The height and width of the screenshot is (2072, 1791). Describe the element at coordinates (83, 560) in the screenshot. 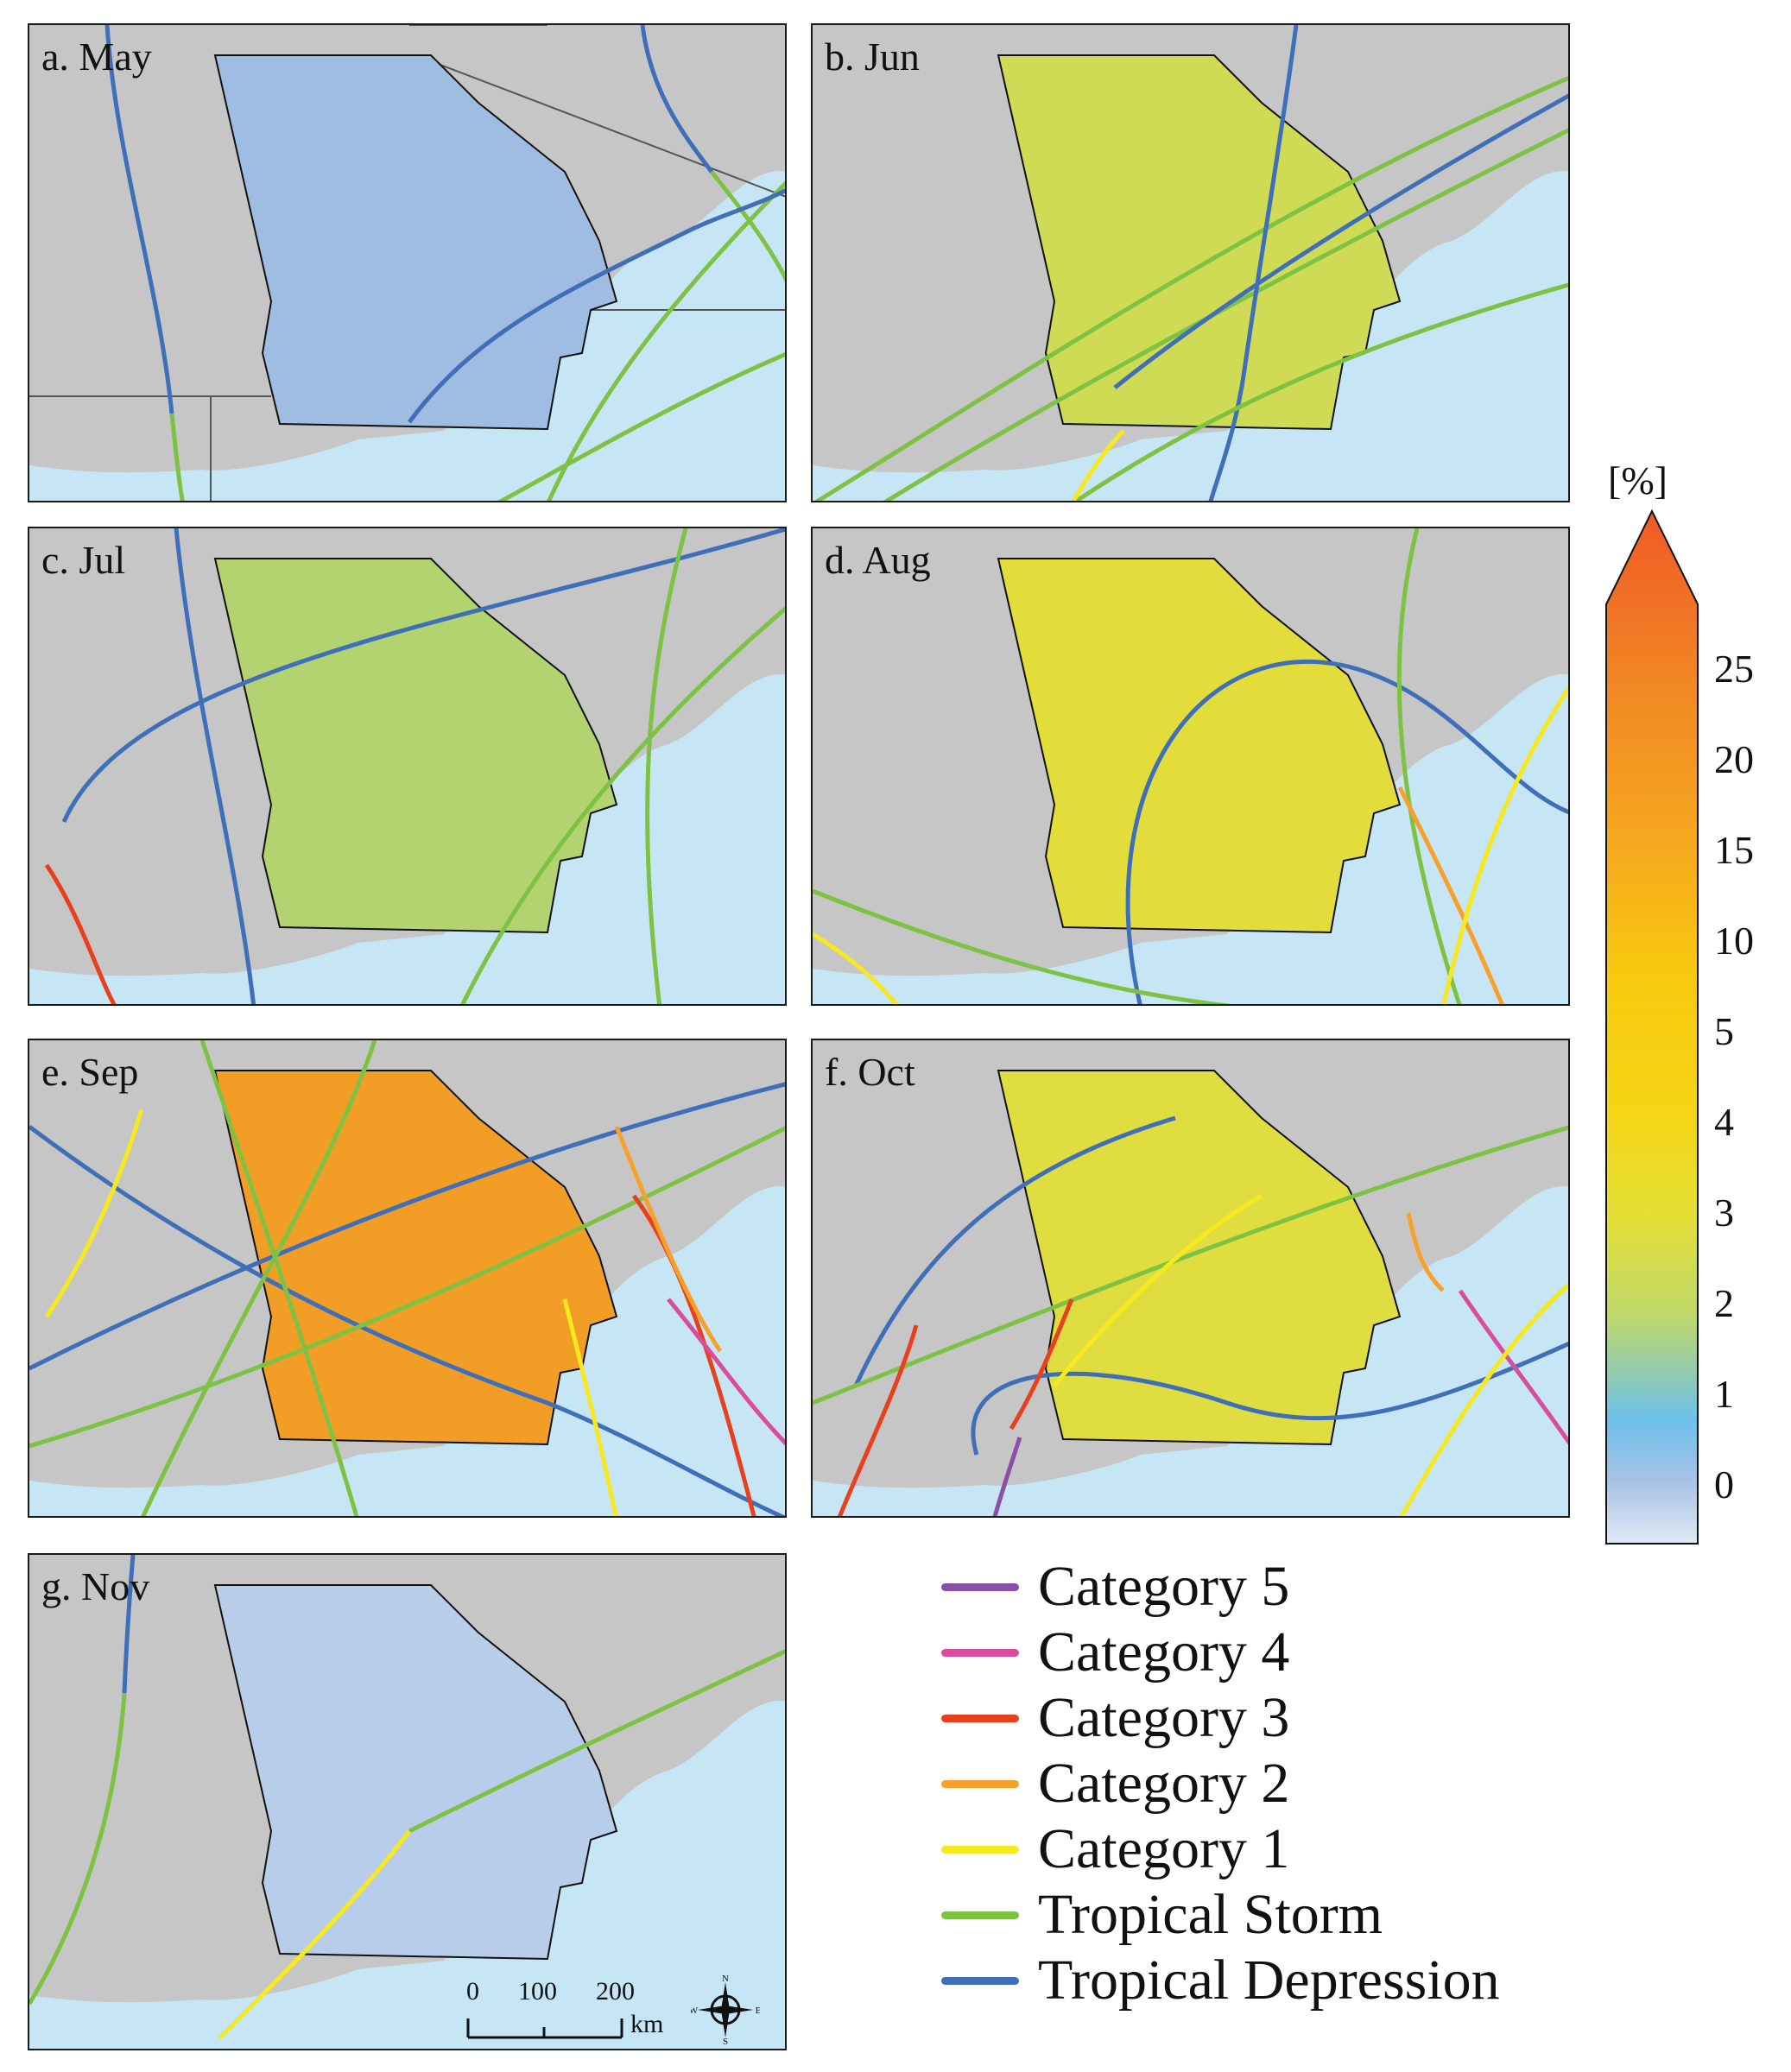

I see `panel-label: c. Jul` at that location.